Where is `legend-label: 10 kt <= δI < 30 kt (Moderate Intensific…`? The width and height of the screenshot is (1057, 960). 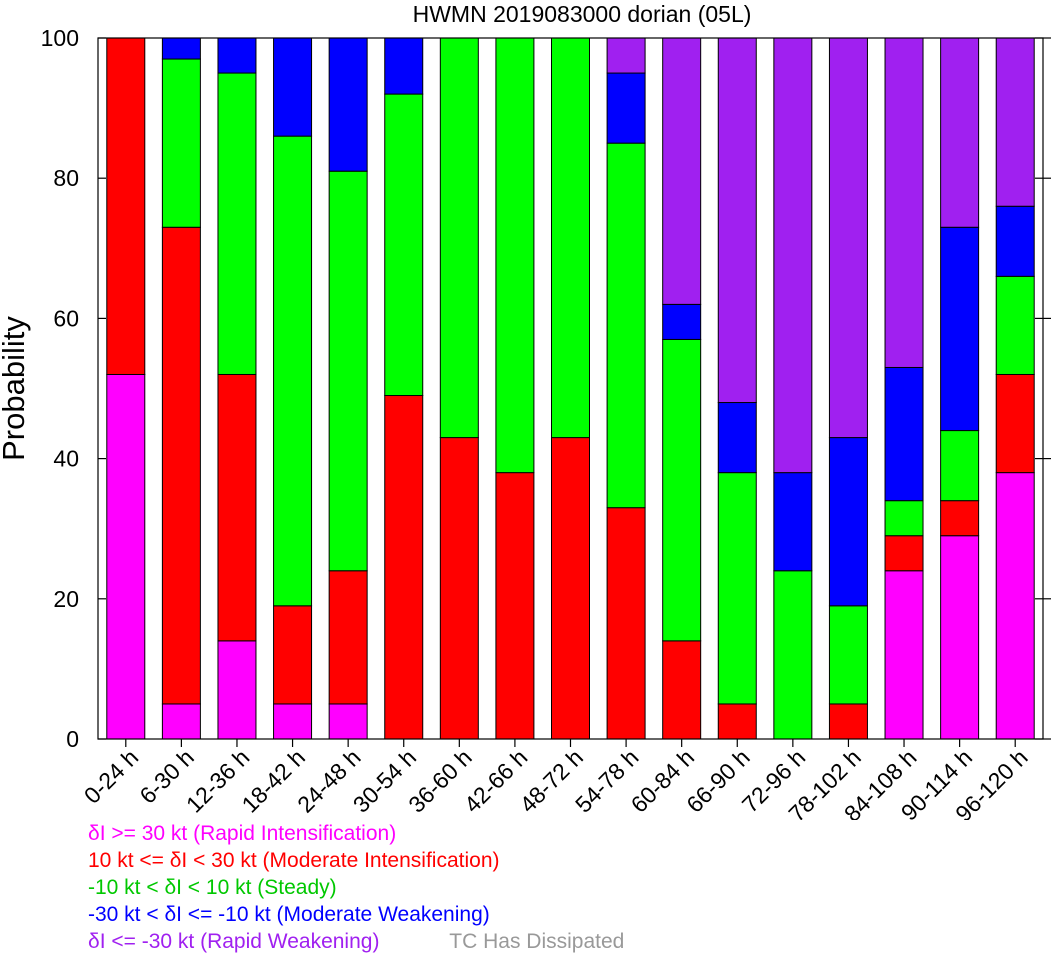
legend-label: 10 kt <= δI < 30 kt (Moderate Intensific… is located at coordinates (294, 860).